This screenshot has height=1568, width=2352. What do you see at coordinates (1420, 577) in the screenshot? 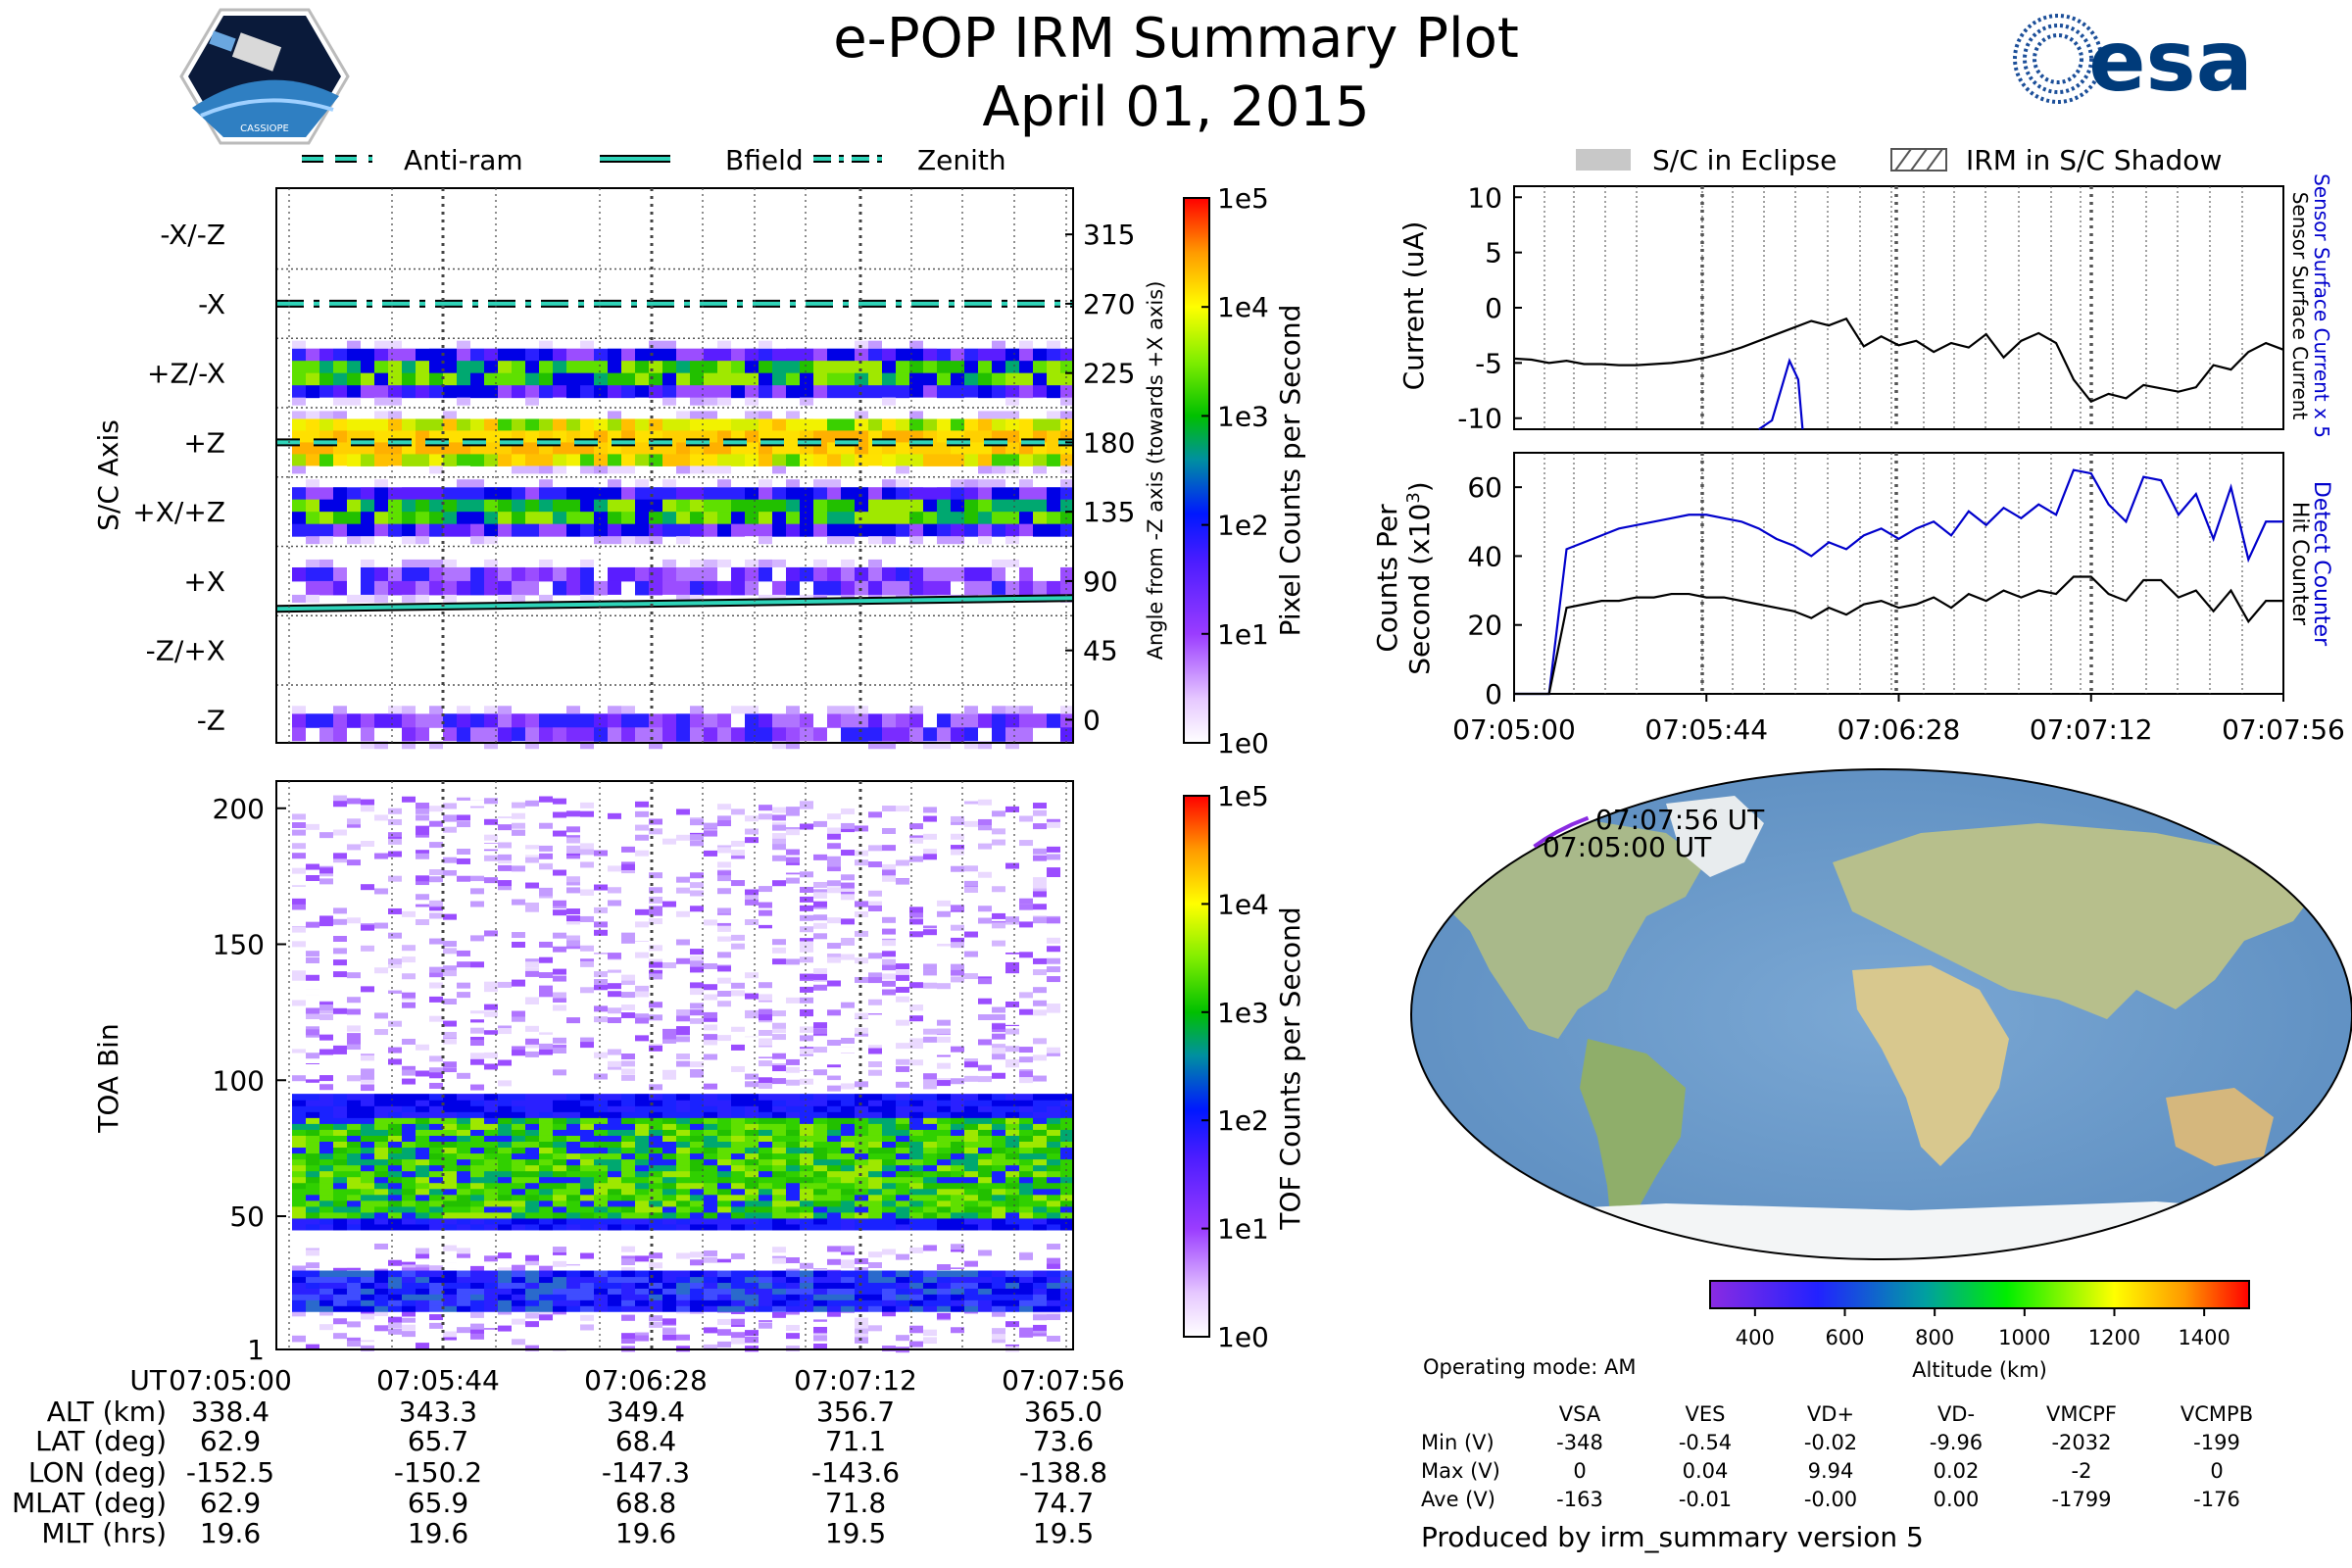
I see `counts-ylabel-line2: Second (x103)` at bounding box center [1420, 577].